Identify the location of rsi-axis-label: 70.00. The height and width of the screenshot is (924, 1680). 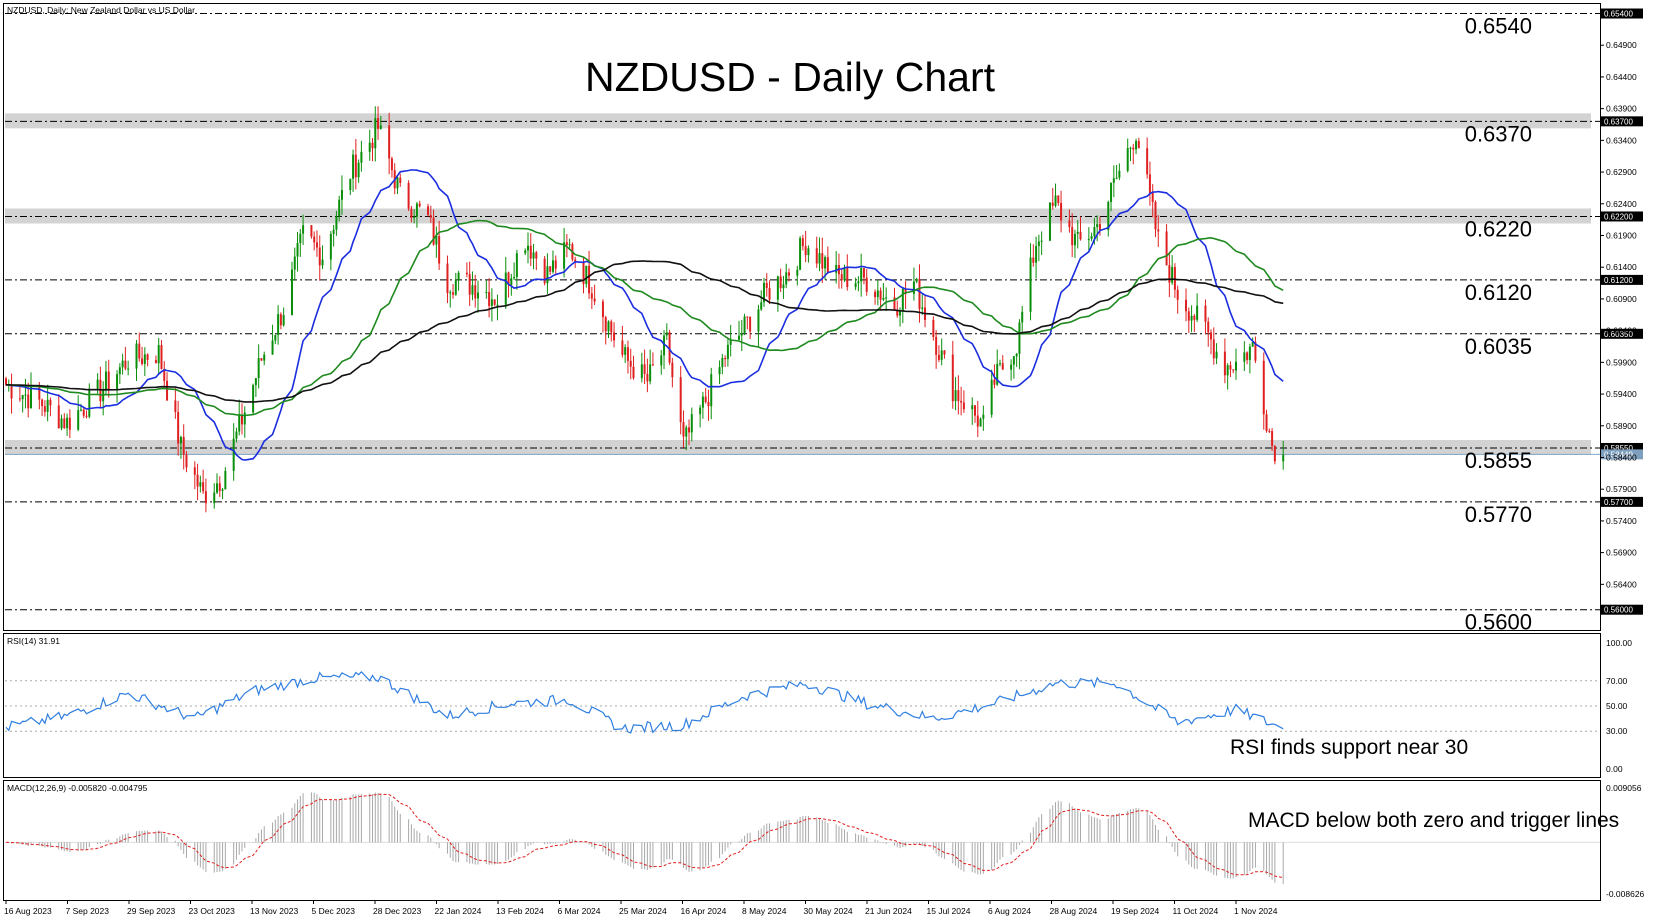
(1617, 681).